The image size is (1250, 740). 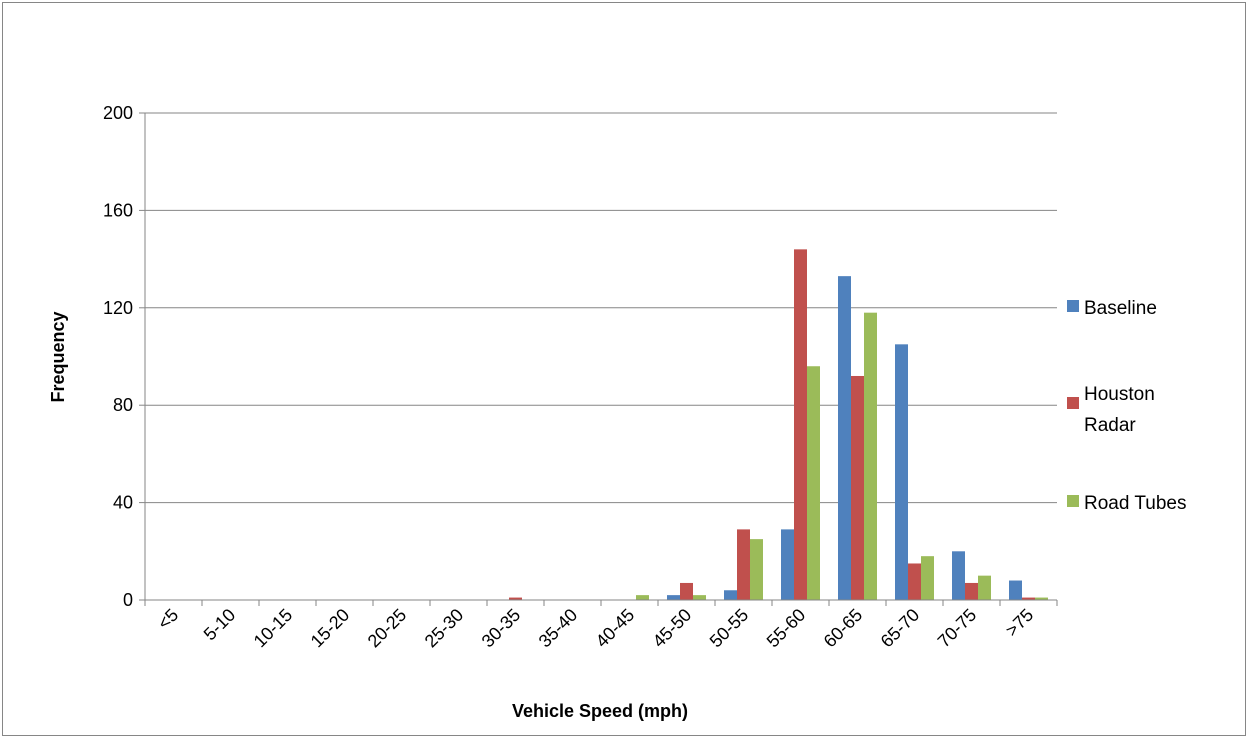 I want to click on x-tick-label: 60-65, so click(x=843, y=628).